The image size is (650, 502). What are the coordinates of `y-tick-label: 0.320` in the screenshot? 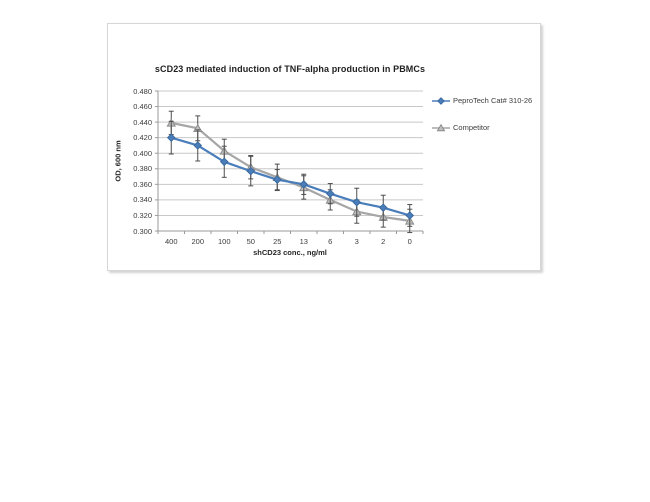 It's located at (142, 215).